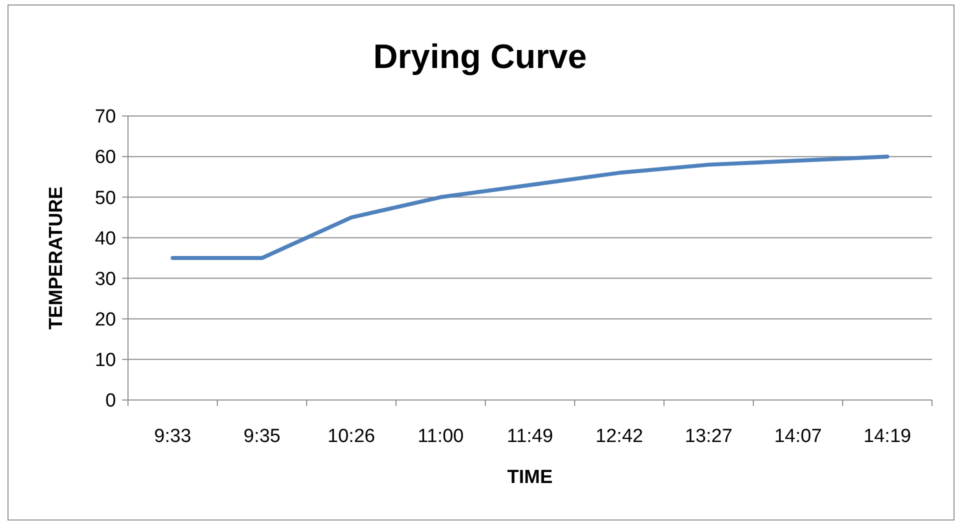 This screenshot has width=959, height=523. Describe the element at coordinates (708, 436) in the screenshot. I see `x-tick-label: 13:27` at that location.